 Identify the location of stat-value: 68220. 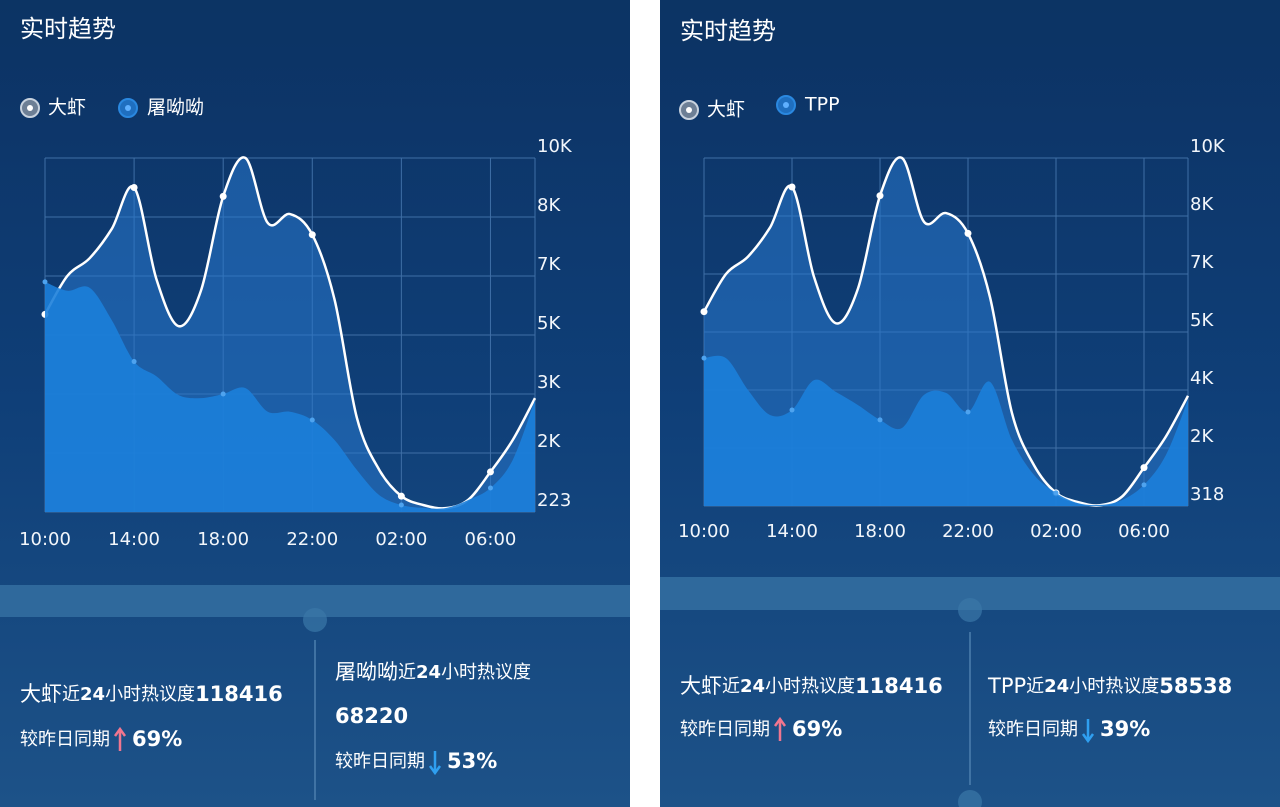
(371, 716).